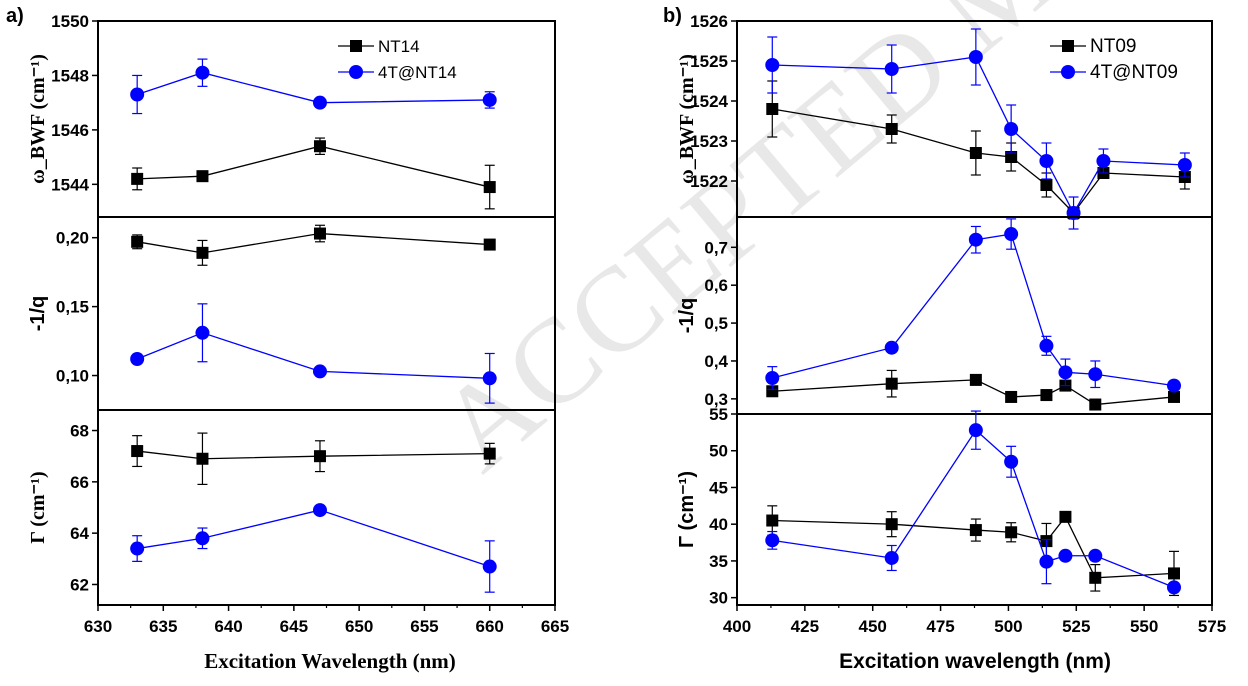 This screenshot has width=1248, height=686. Describe the element at coordinates (716, 247) in the screenshot. I see `y-tick-label: 0,7` at that location.